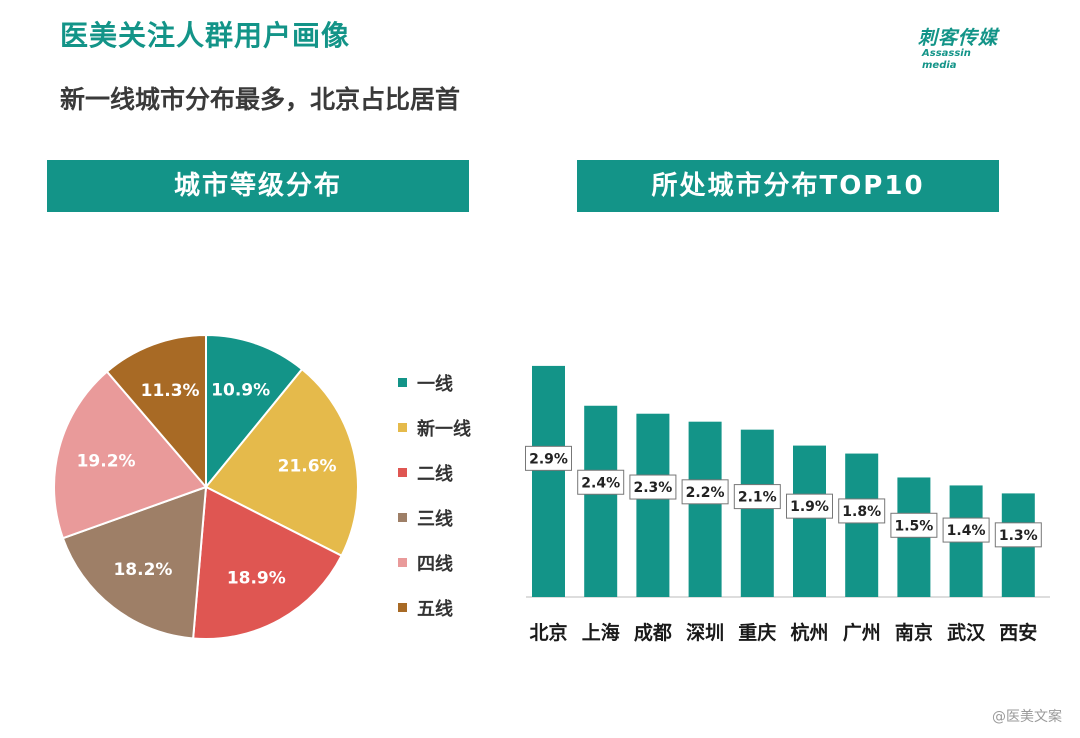 The height and width of the screenshot is (738, 1080). What do you see at coordinates (142, 570) in the screenshot?
I see `pie-slice-label-4: 18.2%` at bounding box center [142, 570].